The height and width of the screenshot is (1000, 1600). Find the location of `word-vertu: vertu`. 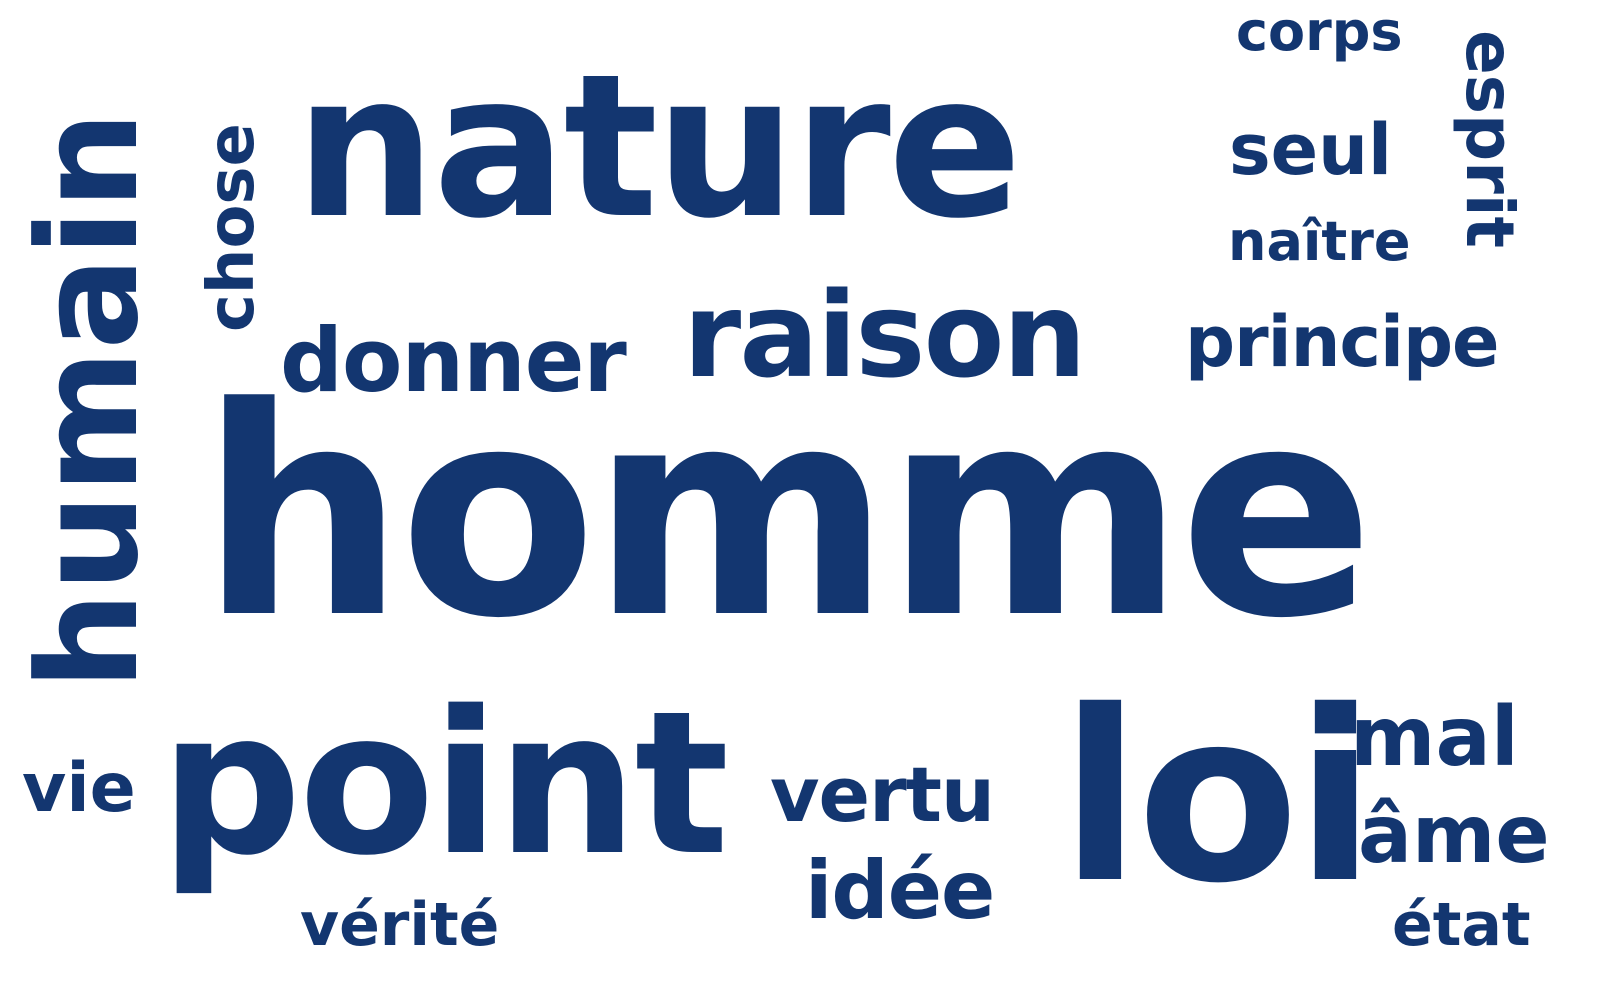

word-vertu: vertu is located at coordinates (882, 794).